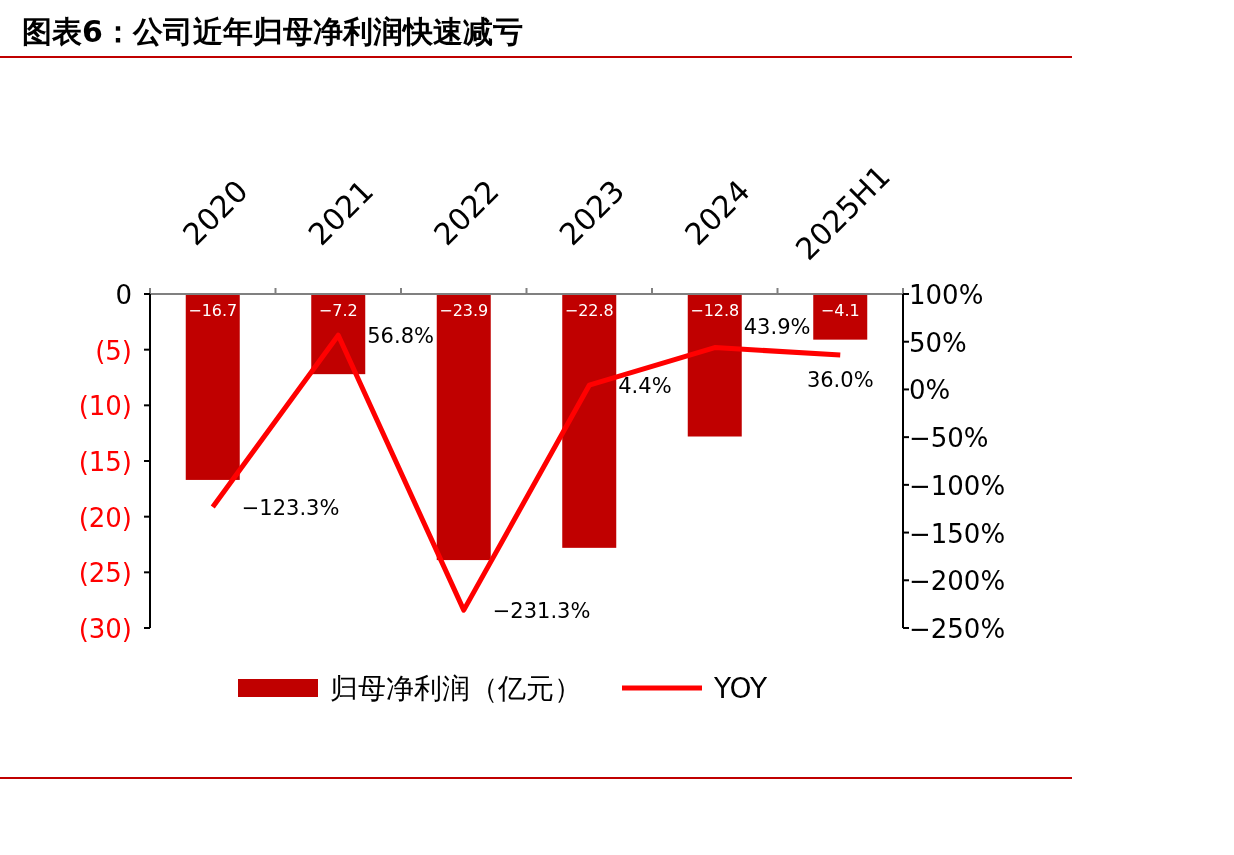 The width and height of the screenshot is (1234, 855). What do you see at coordinates (456, 688) in the screenshot?
I see `legend-label: 归母净利润（亿元）` at bounding box center [456, 688].